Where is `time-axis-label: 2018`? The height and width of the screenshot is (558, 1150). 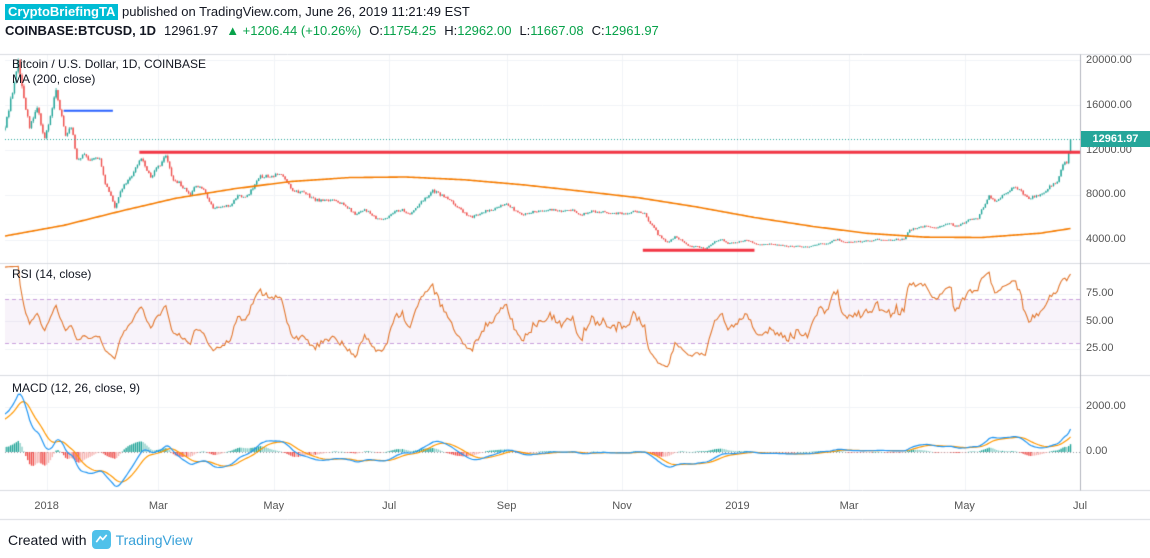
time-axis-label: 2018 is located at coordinates (46, 506).